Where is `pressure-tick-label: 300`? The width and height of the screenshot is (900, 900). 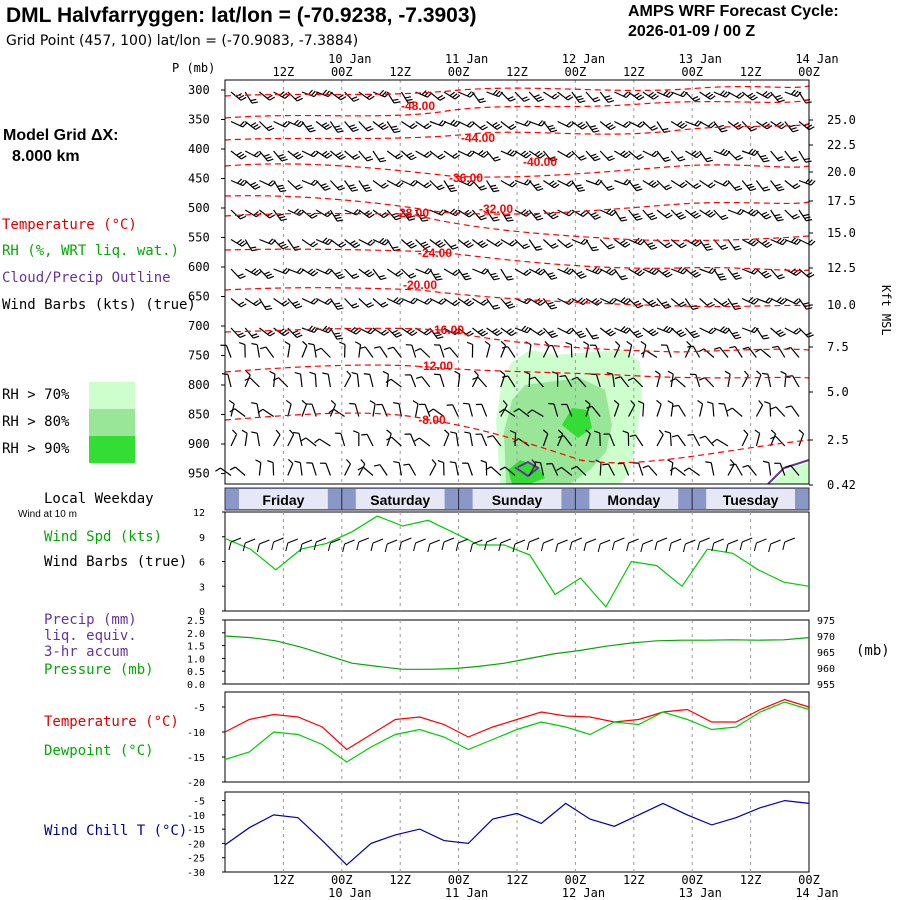
pressure-tick-label: 300 is located at coordinates (199, 90).